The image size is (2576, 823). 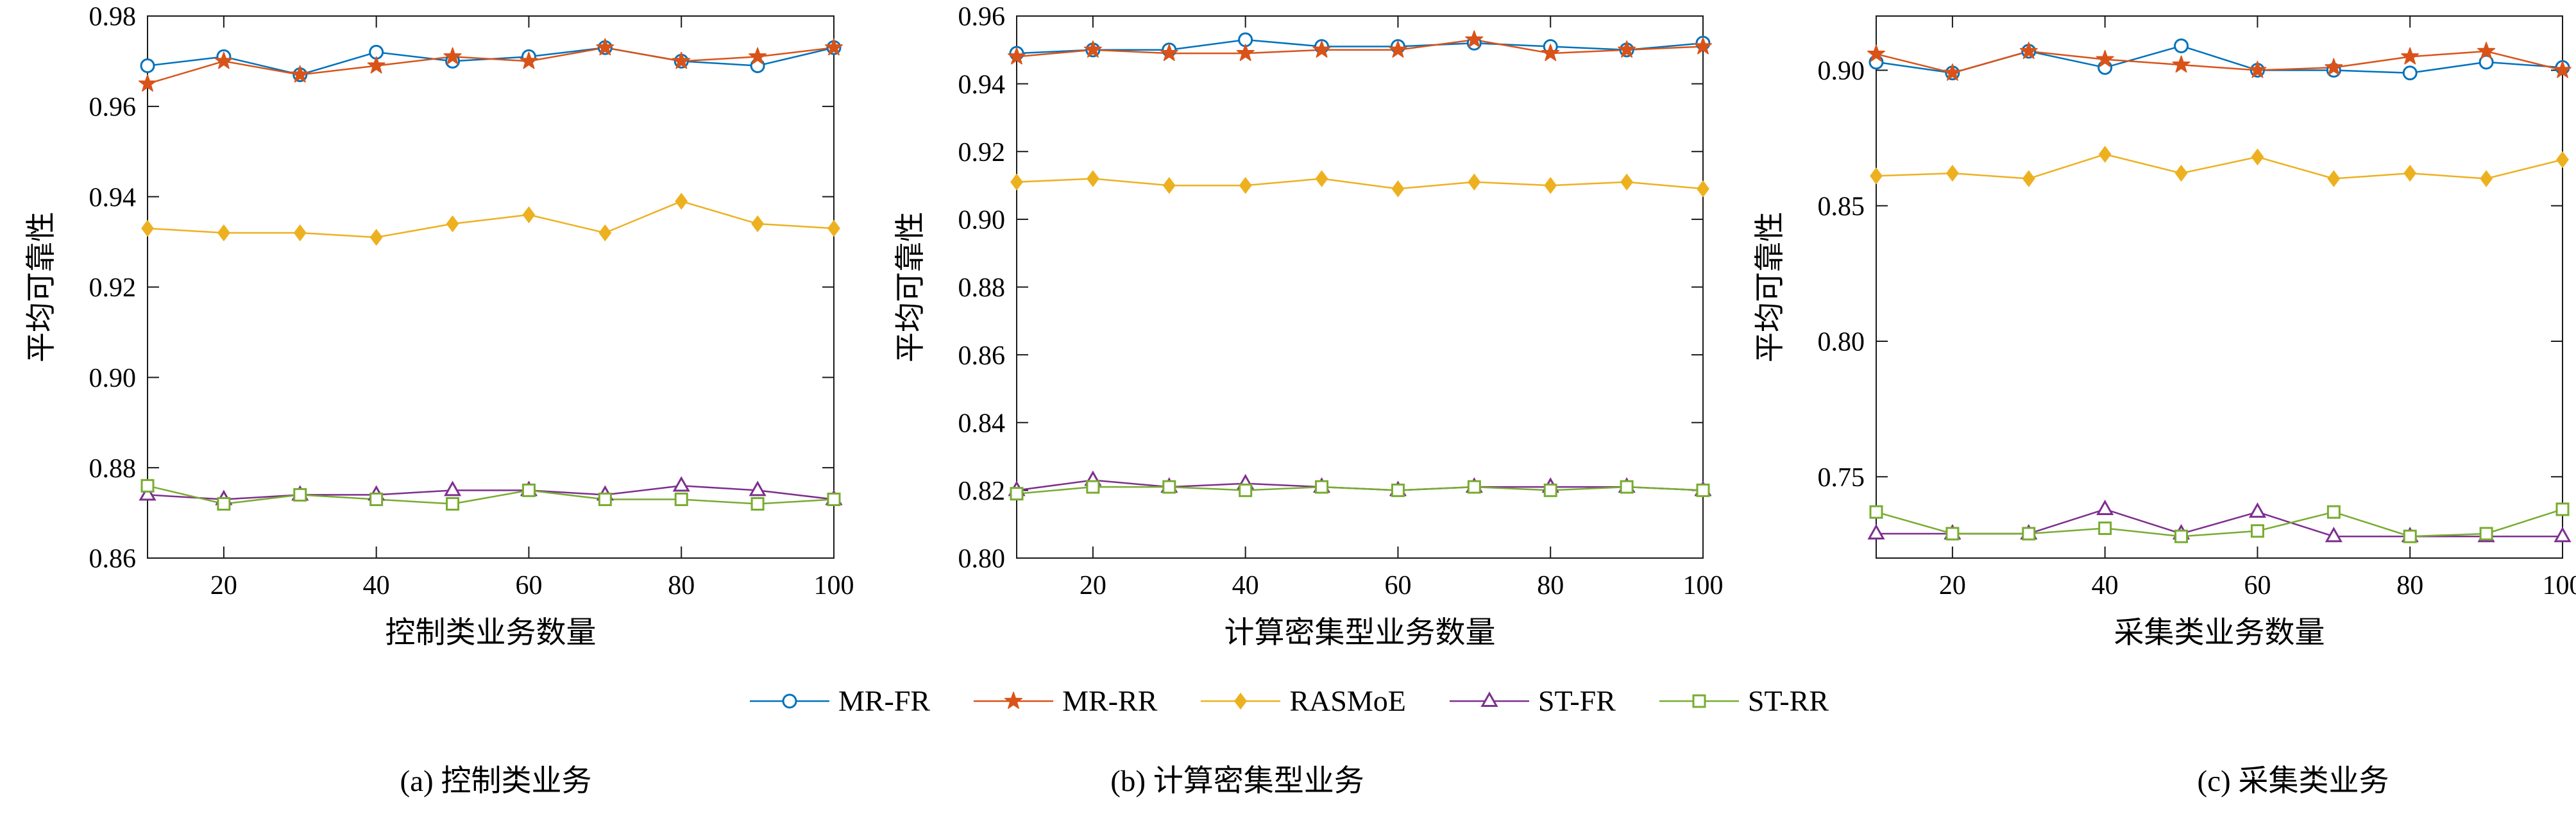 What do you see at coordinates (1347, 700) in the screenshot?
I see `legend-label-rasmoe: RASMoE` at bounding box center [1347, 700].